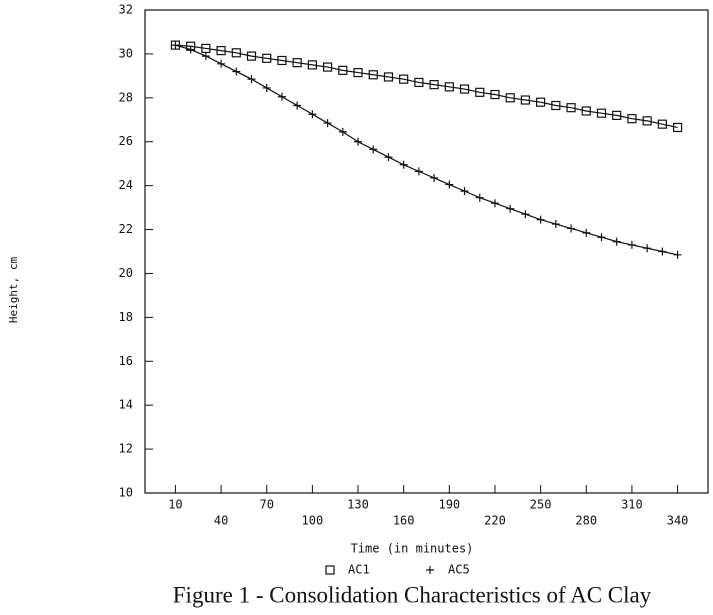 This screenshot has width=713, height=615. What do you see at coordinates (541, 505) in the screenshot?
I see `x-tick-label: 250` at bounding box center [541, 505].